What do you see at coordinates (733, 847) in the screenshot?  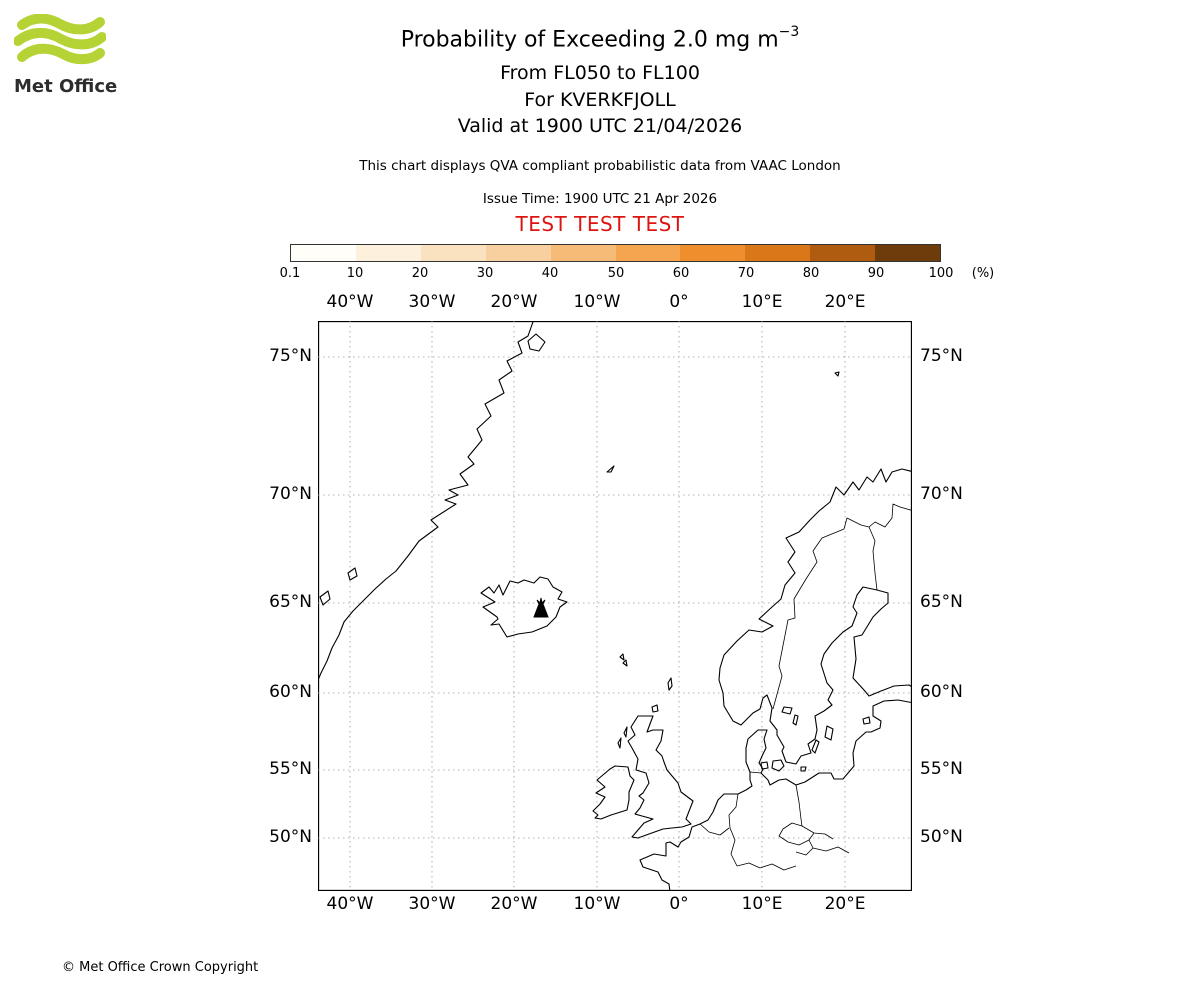 I see `france-germany-border` at bounding box center [733, 847].